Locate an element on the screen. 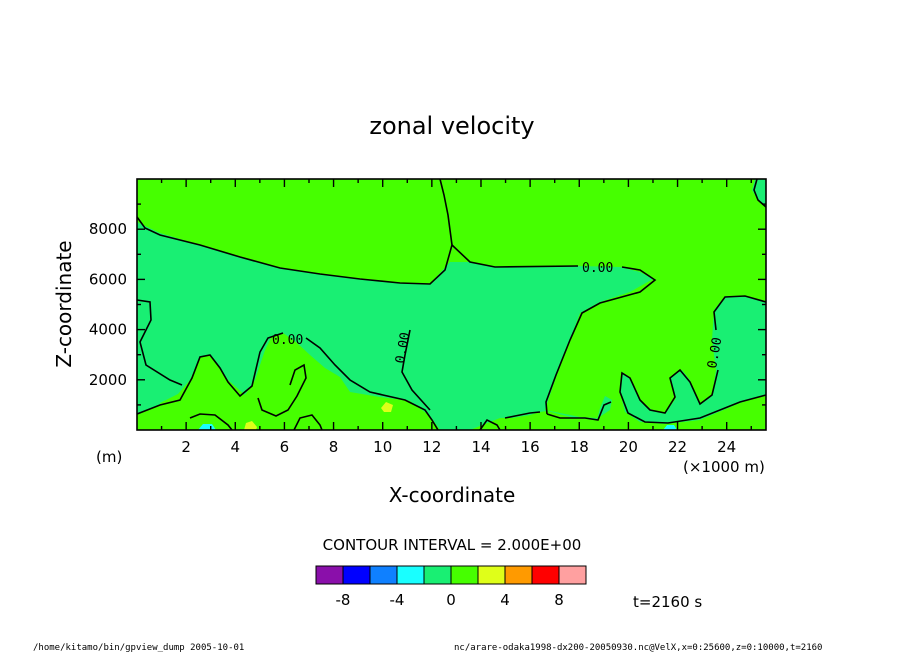  colorbar-tick-label: -4 is located at coordinates (397, 600).